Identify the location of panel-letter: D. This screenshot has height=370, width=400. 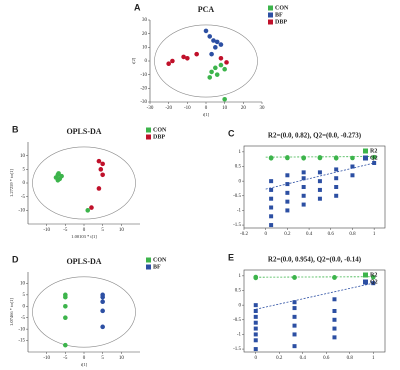
(15, 259).